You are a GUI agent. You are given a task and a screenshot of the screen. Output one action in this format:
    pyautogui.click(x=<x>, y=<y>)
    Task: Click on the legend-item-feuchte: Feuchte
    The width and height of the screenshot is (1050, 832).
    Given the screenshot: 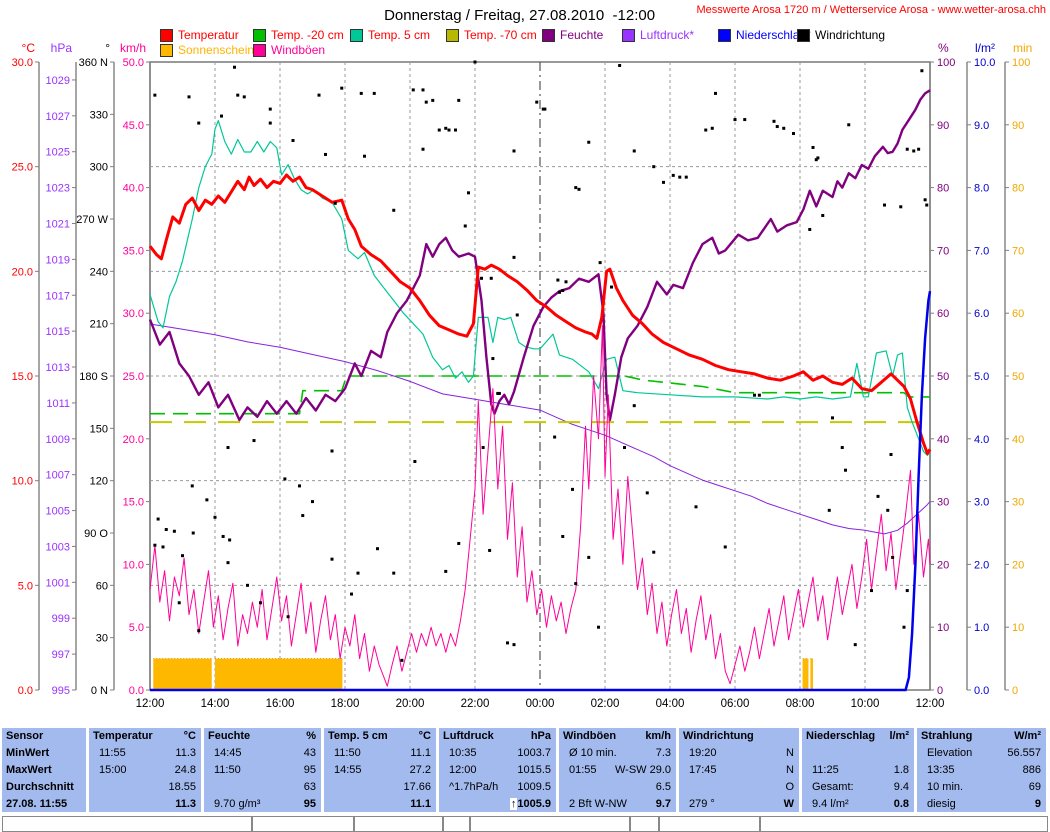 What is the action you would take?
    pyautogui.click(x=572, y=35)
    